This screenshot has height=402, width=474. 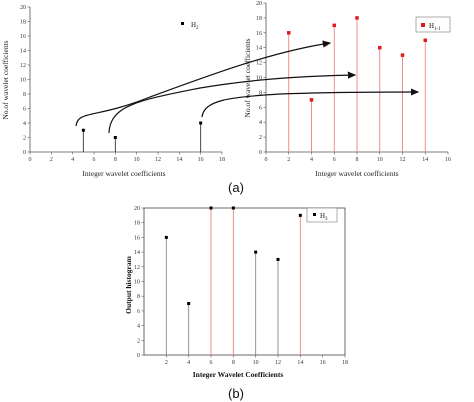 I want to click on h2-y-tick-label: 0, so click(x=24, y=153).